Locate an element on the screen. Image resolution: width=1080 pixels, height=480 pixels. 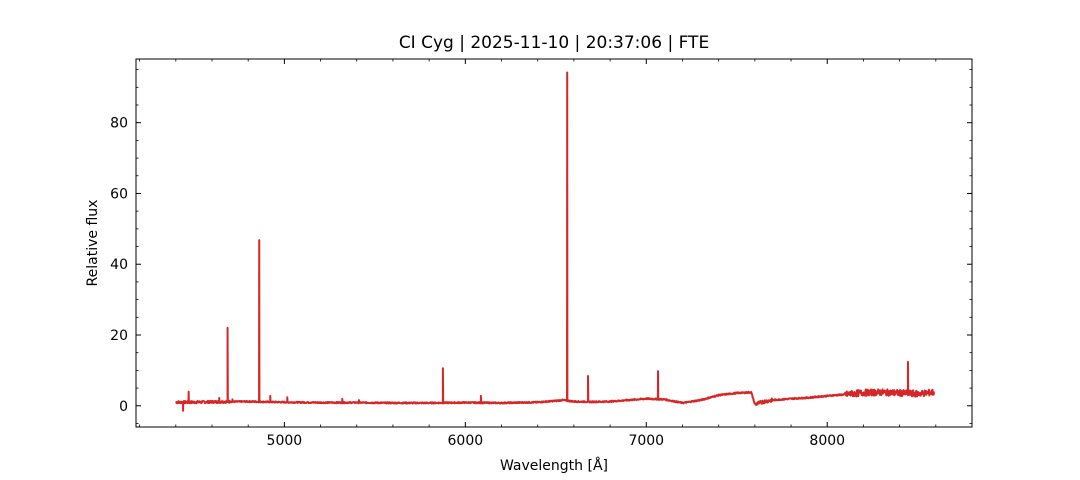
y-tick-label: 40 is located at coordinates (119, 265).